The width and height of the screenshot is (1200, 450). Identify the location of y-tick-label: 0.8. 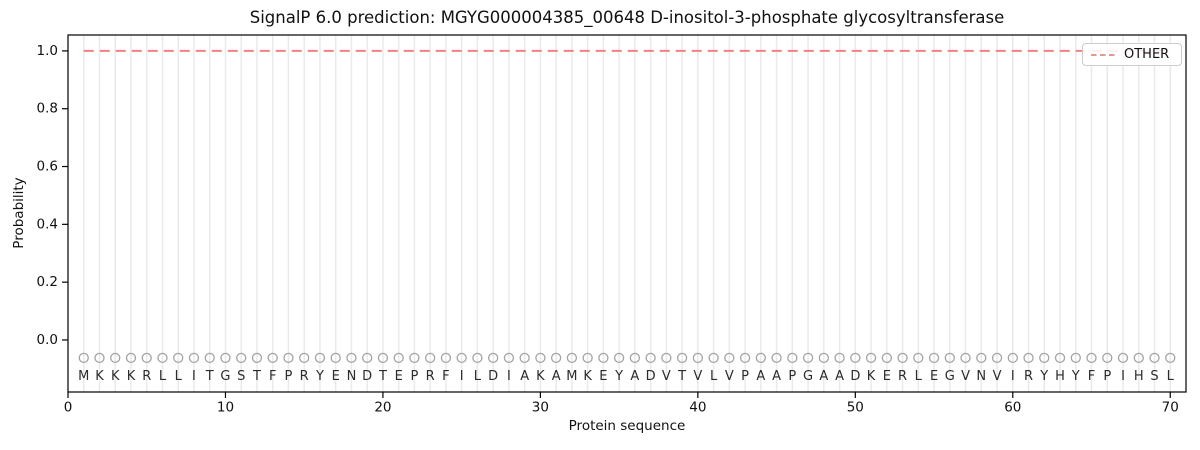
(47, 109).